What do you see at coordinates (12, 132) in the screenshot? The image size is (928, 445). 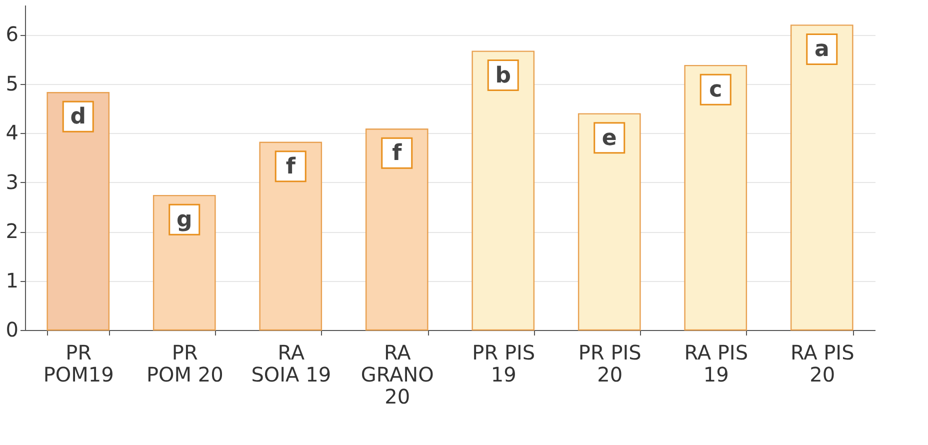 I see `y-tick-label: 4` at bounding box center [12, 132].